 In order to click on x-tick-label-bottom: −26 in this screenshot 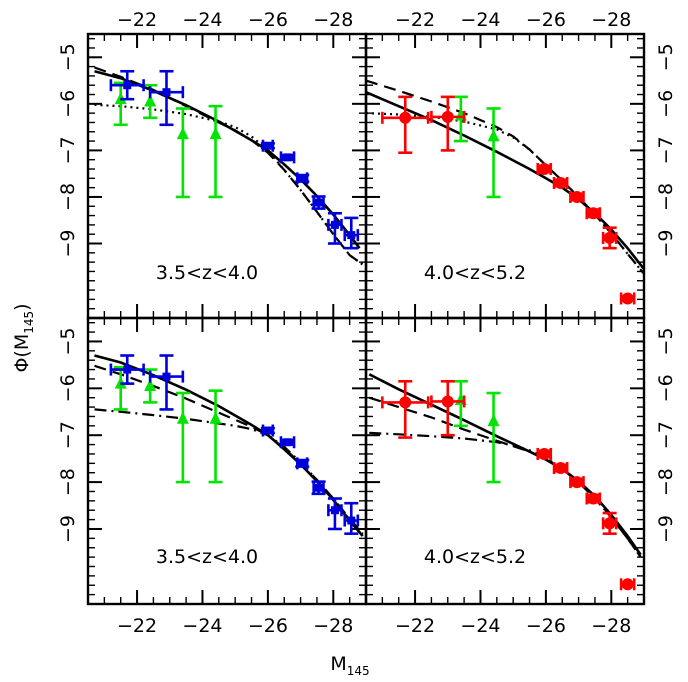, I will do `click(546, 626)`.